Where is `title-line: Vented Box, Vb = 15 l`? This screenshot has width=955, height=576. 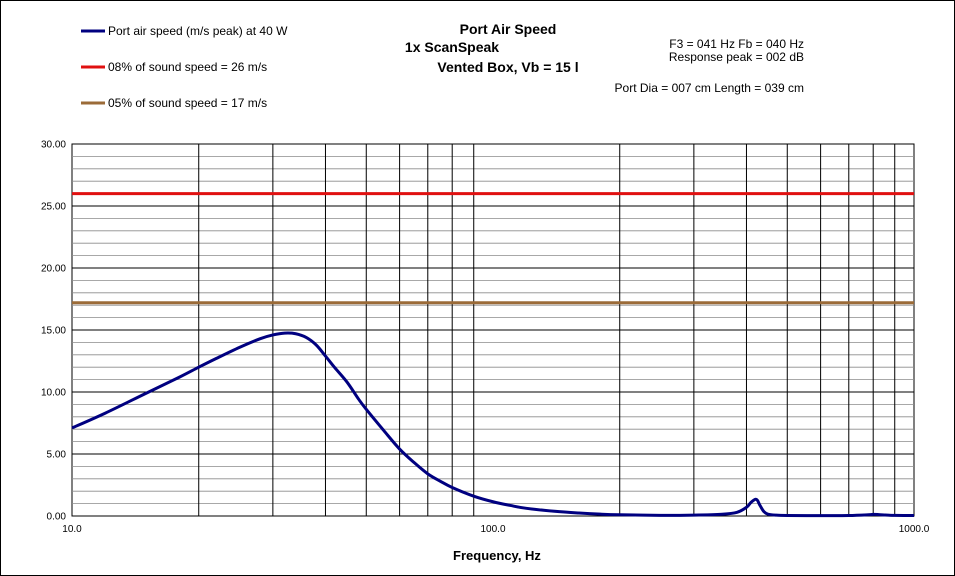
title-line: Vented Box, Vb = 15 l is located at coordinates (507, 67).